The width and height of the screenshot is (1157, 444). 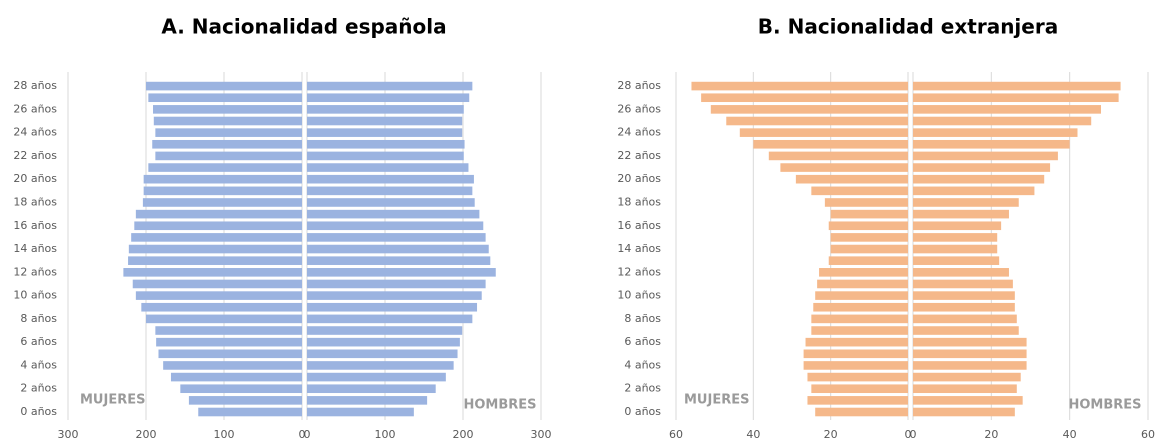 I want to click on chart-title: A. Nacionalidad española, so click(x=303, y=27).